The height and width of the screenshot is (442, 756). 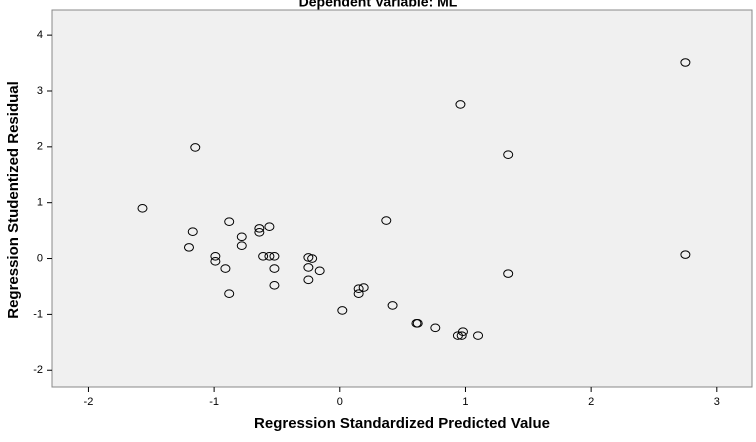 What do you see at coordinates (340, 402) in the screenshot?
I see `x-tick-label: 0` at bounding box center [340, 402].